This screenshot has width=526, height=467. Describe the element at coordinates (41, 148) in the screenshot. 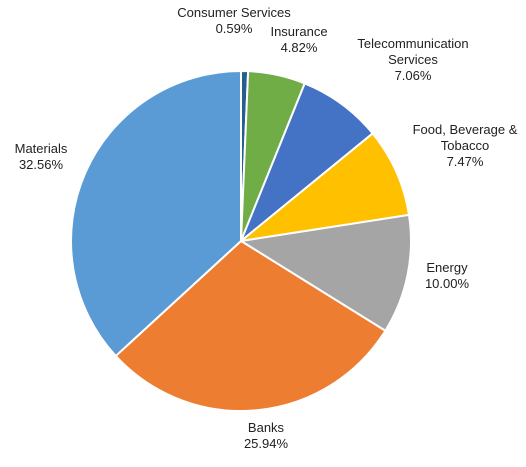

I see `pie-category-label: Materials` at that location.